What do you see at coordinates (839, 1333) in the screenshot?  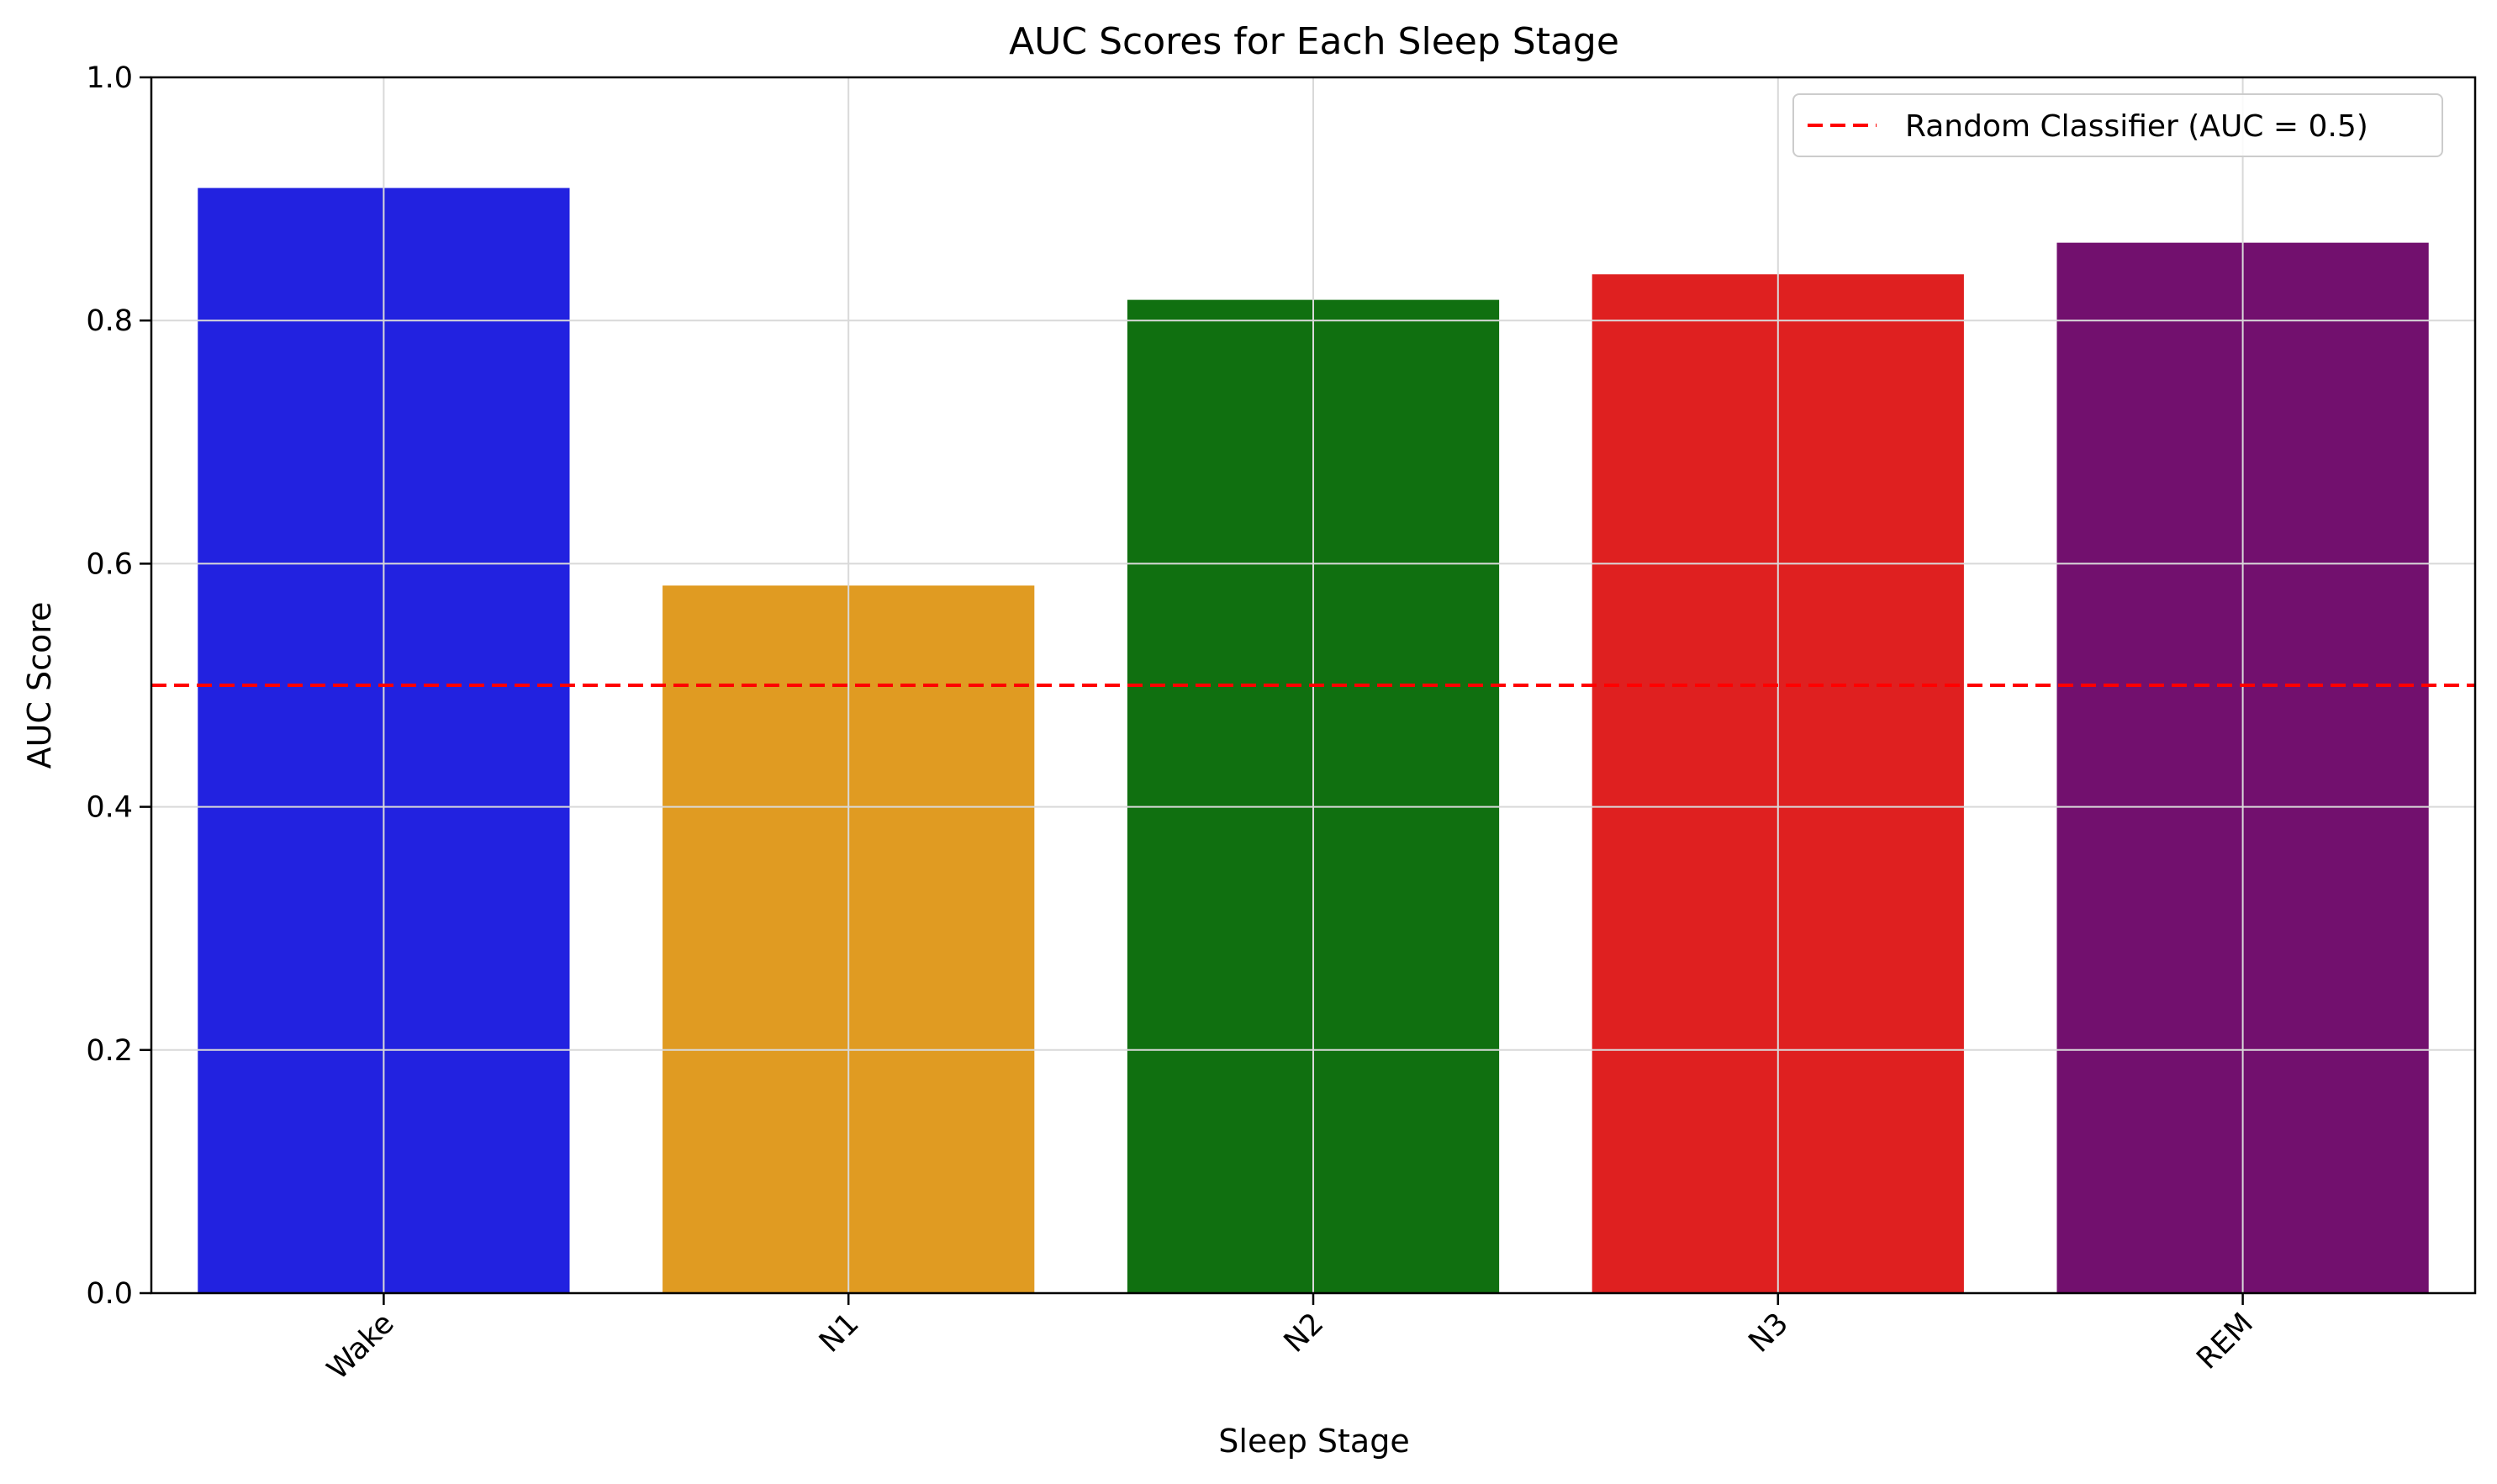 I see `x-tick-label-n1: N1` at bounding box center [839, 1333].